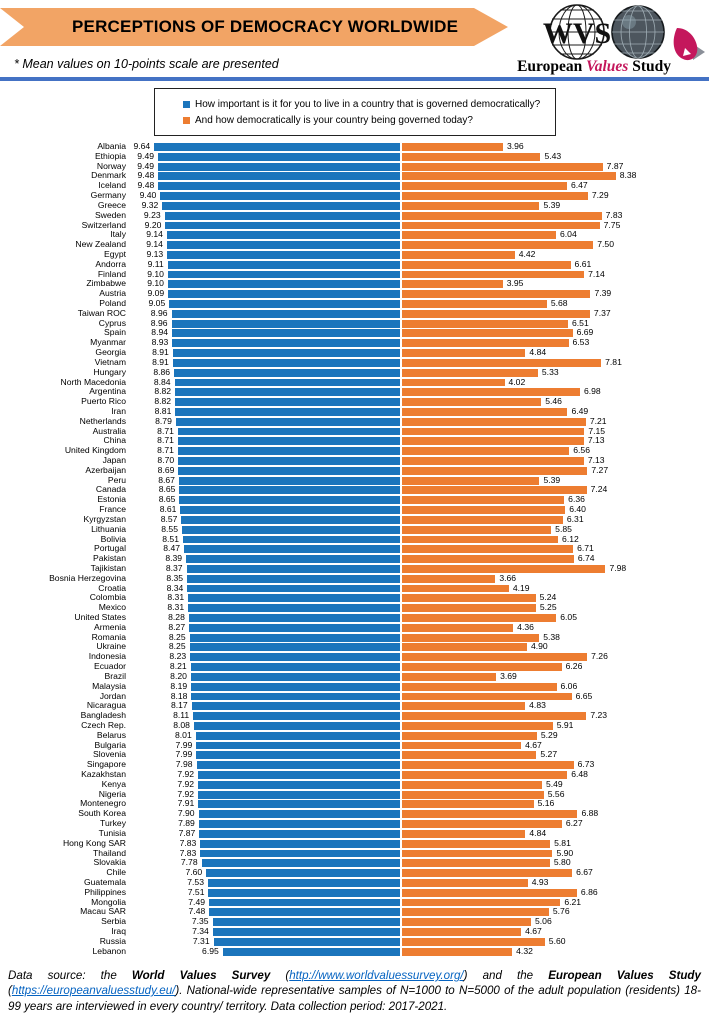  I want to click on importance-value: 9.10, so click(155, 283).